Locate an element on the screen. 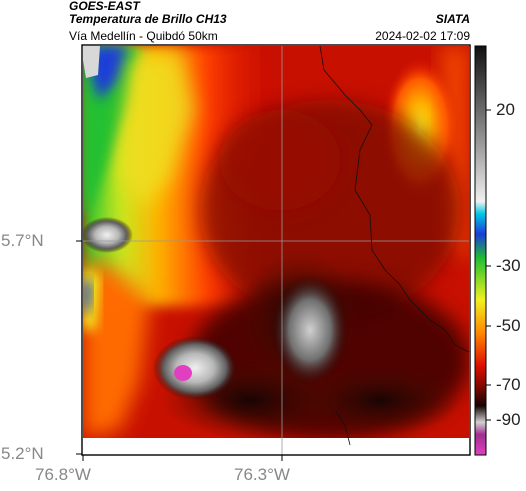 This screenshot has width=526, height=491. route-subtitle: Vía Medellín - Quibdó 50km is located at coordinates (143, 36).